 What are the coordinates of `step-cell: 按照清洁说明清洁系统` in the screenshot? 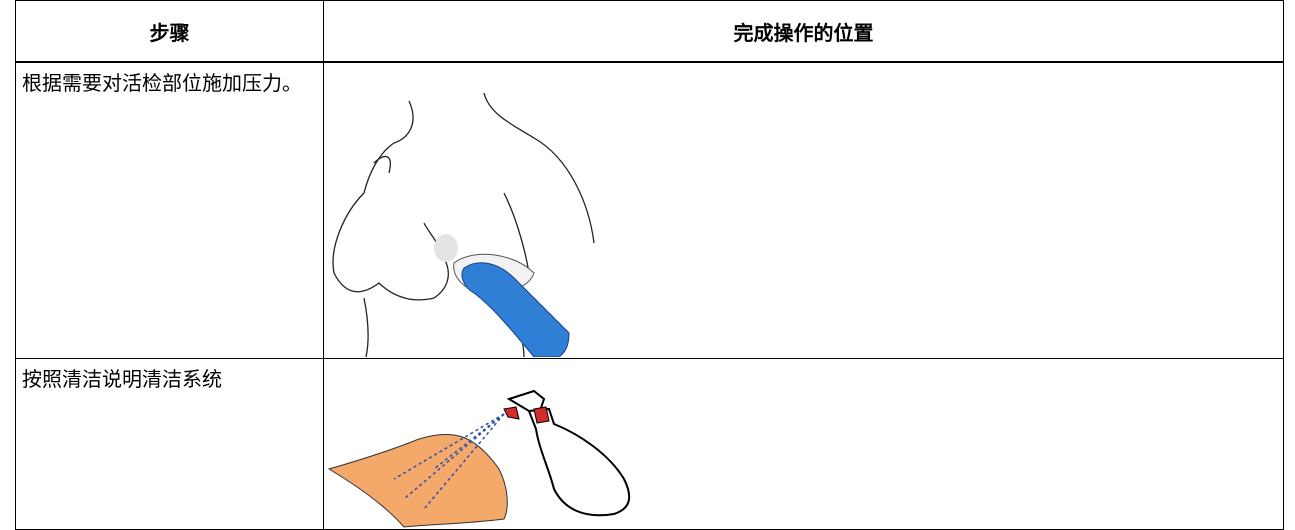 It's located at (169, 443).